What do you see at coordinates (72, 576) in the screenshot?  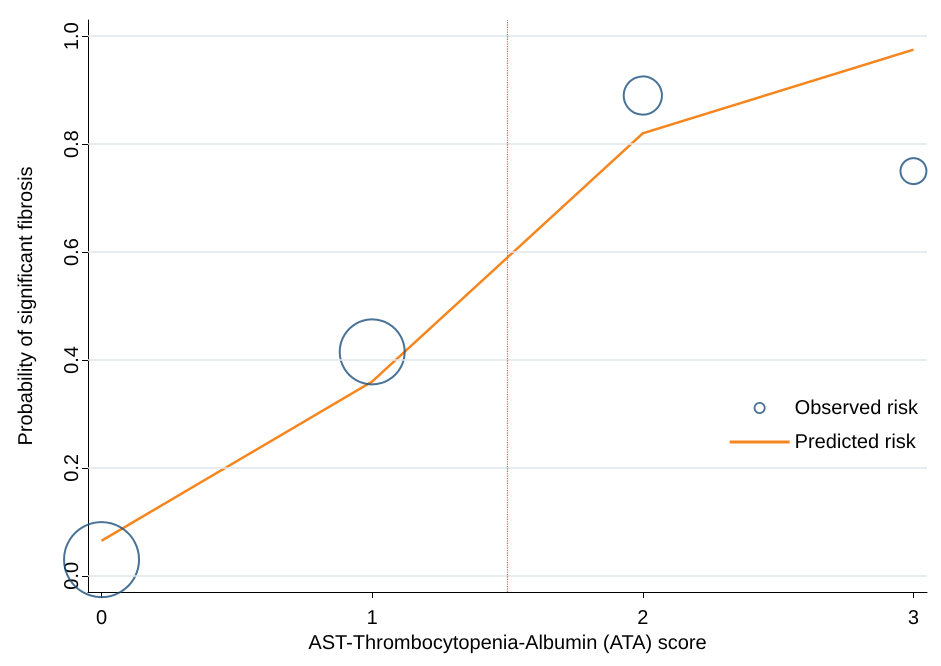 I see `y-tick-label: 0.0` at bounding box center [72, 576].